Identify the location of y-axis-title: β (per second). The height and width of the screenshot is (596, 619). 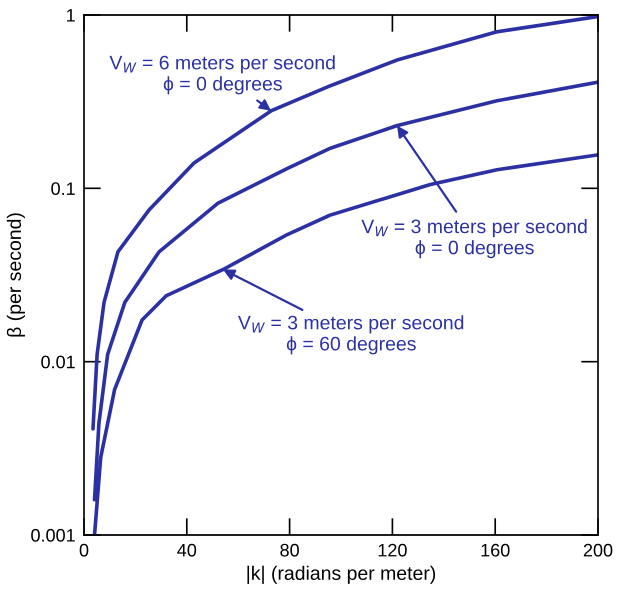
(15, 275).